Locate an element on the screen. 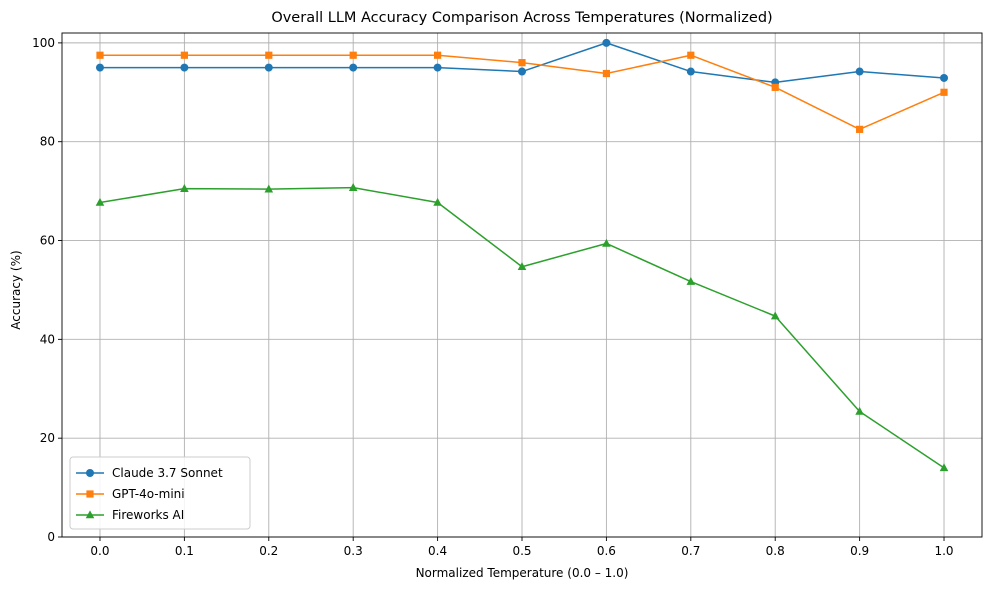 This screenshot has width=989, height=590. x-tick-label: 0.9 is located at coordinates (859, 551).